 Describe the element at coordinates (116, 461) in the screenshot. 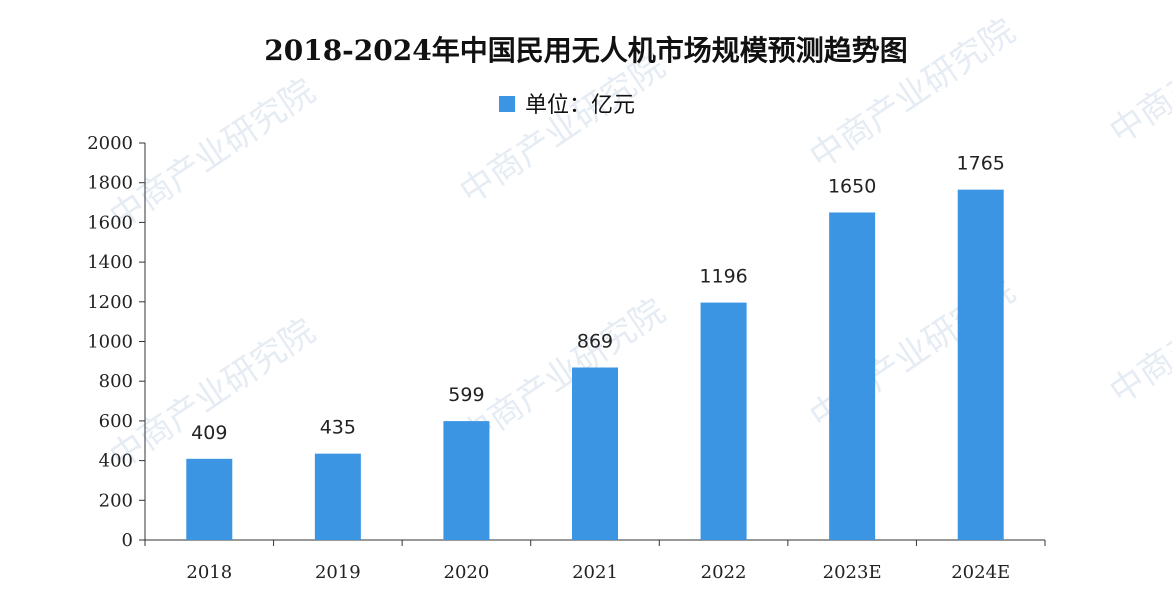

I see `y-tick-label-400: 400` at that location.